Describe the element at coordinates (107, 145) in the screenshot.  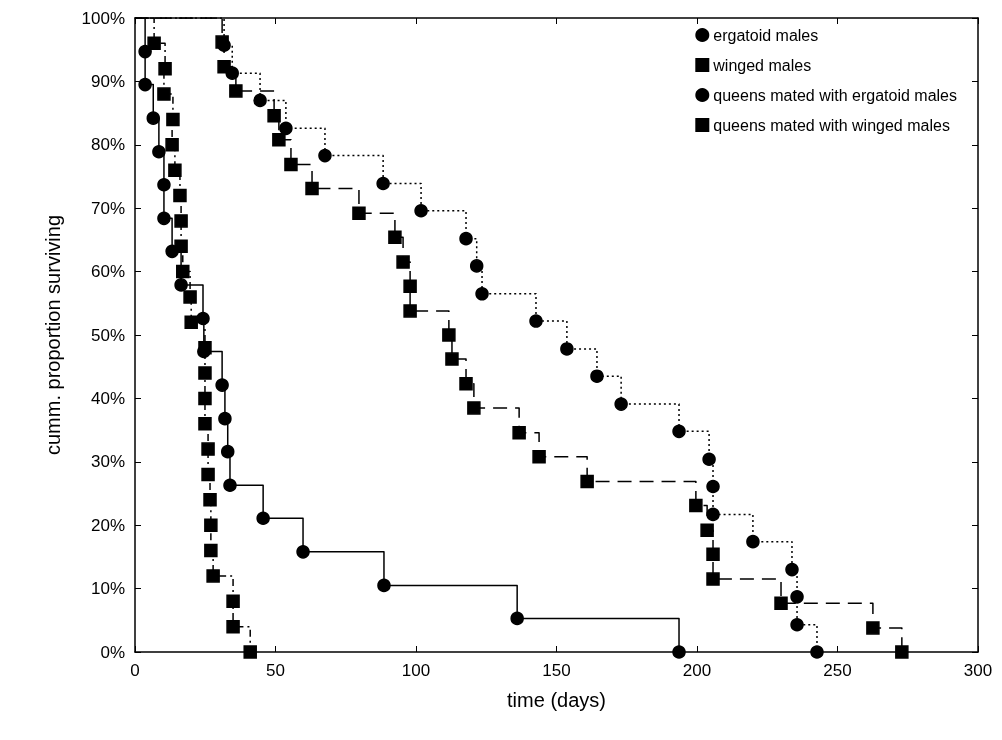
I see `y-tick-label: 80%` at that location.